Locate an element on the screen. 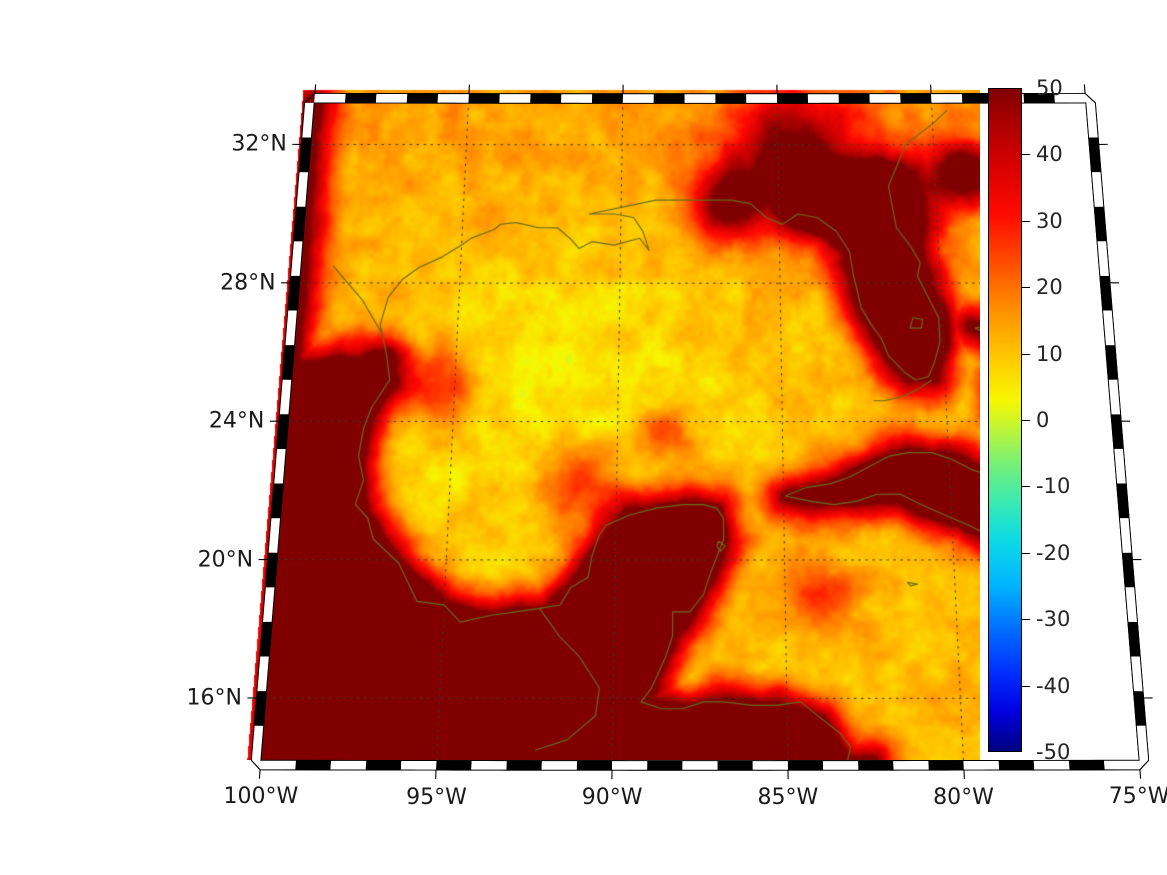 The width and height of the screenshot is (1167, 875). colorbar-label-minus10: -10 is located at coordinates (1053, 486).